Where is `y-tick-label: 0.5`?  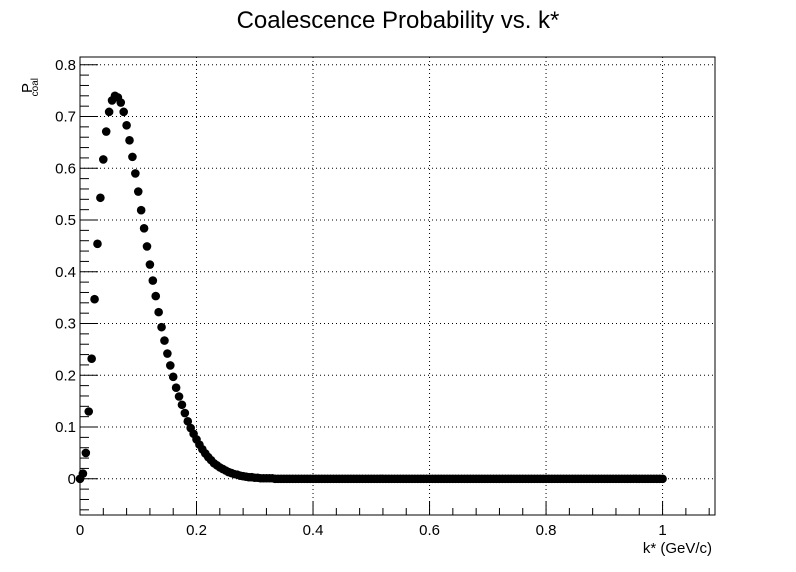 y-tick-label: 0.5 is located at coordinates (65, 220).